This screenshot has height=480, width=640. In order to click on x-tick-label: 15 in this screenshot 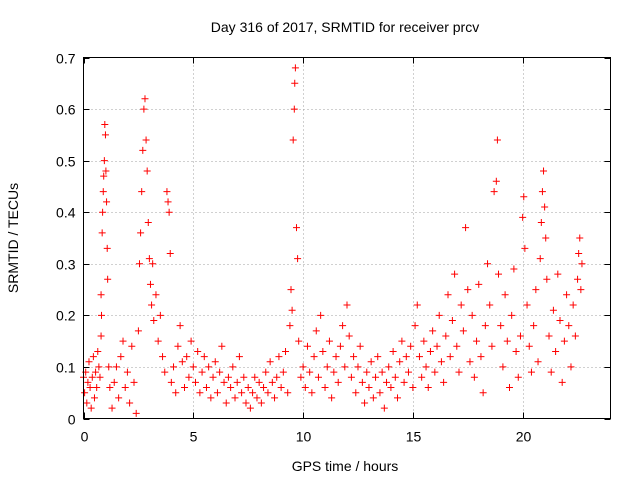, I will do `click(414, 437)`.